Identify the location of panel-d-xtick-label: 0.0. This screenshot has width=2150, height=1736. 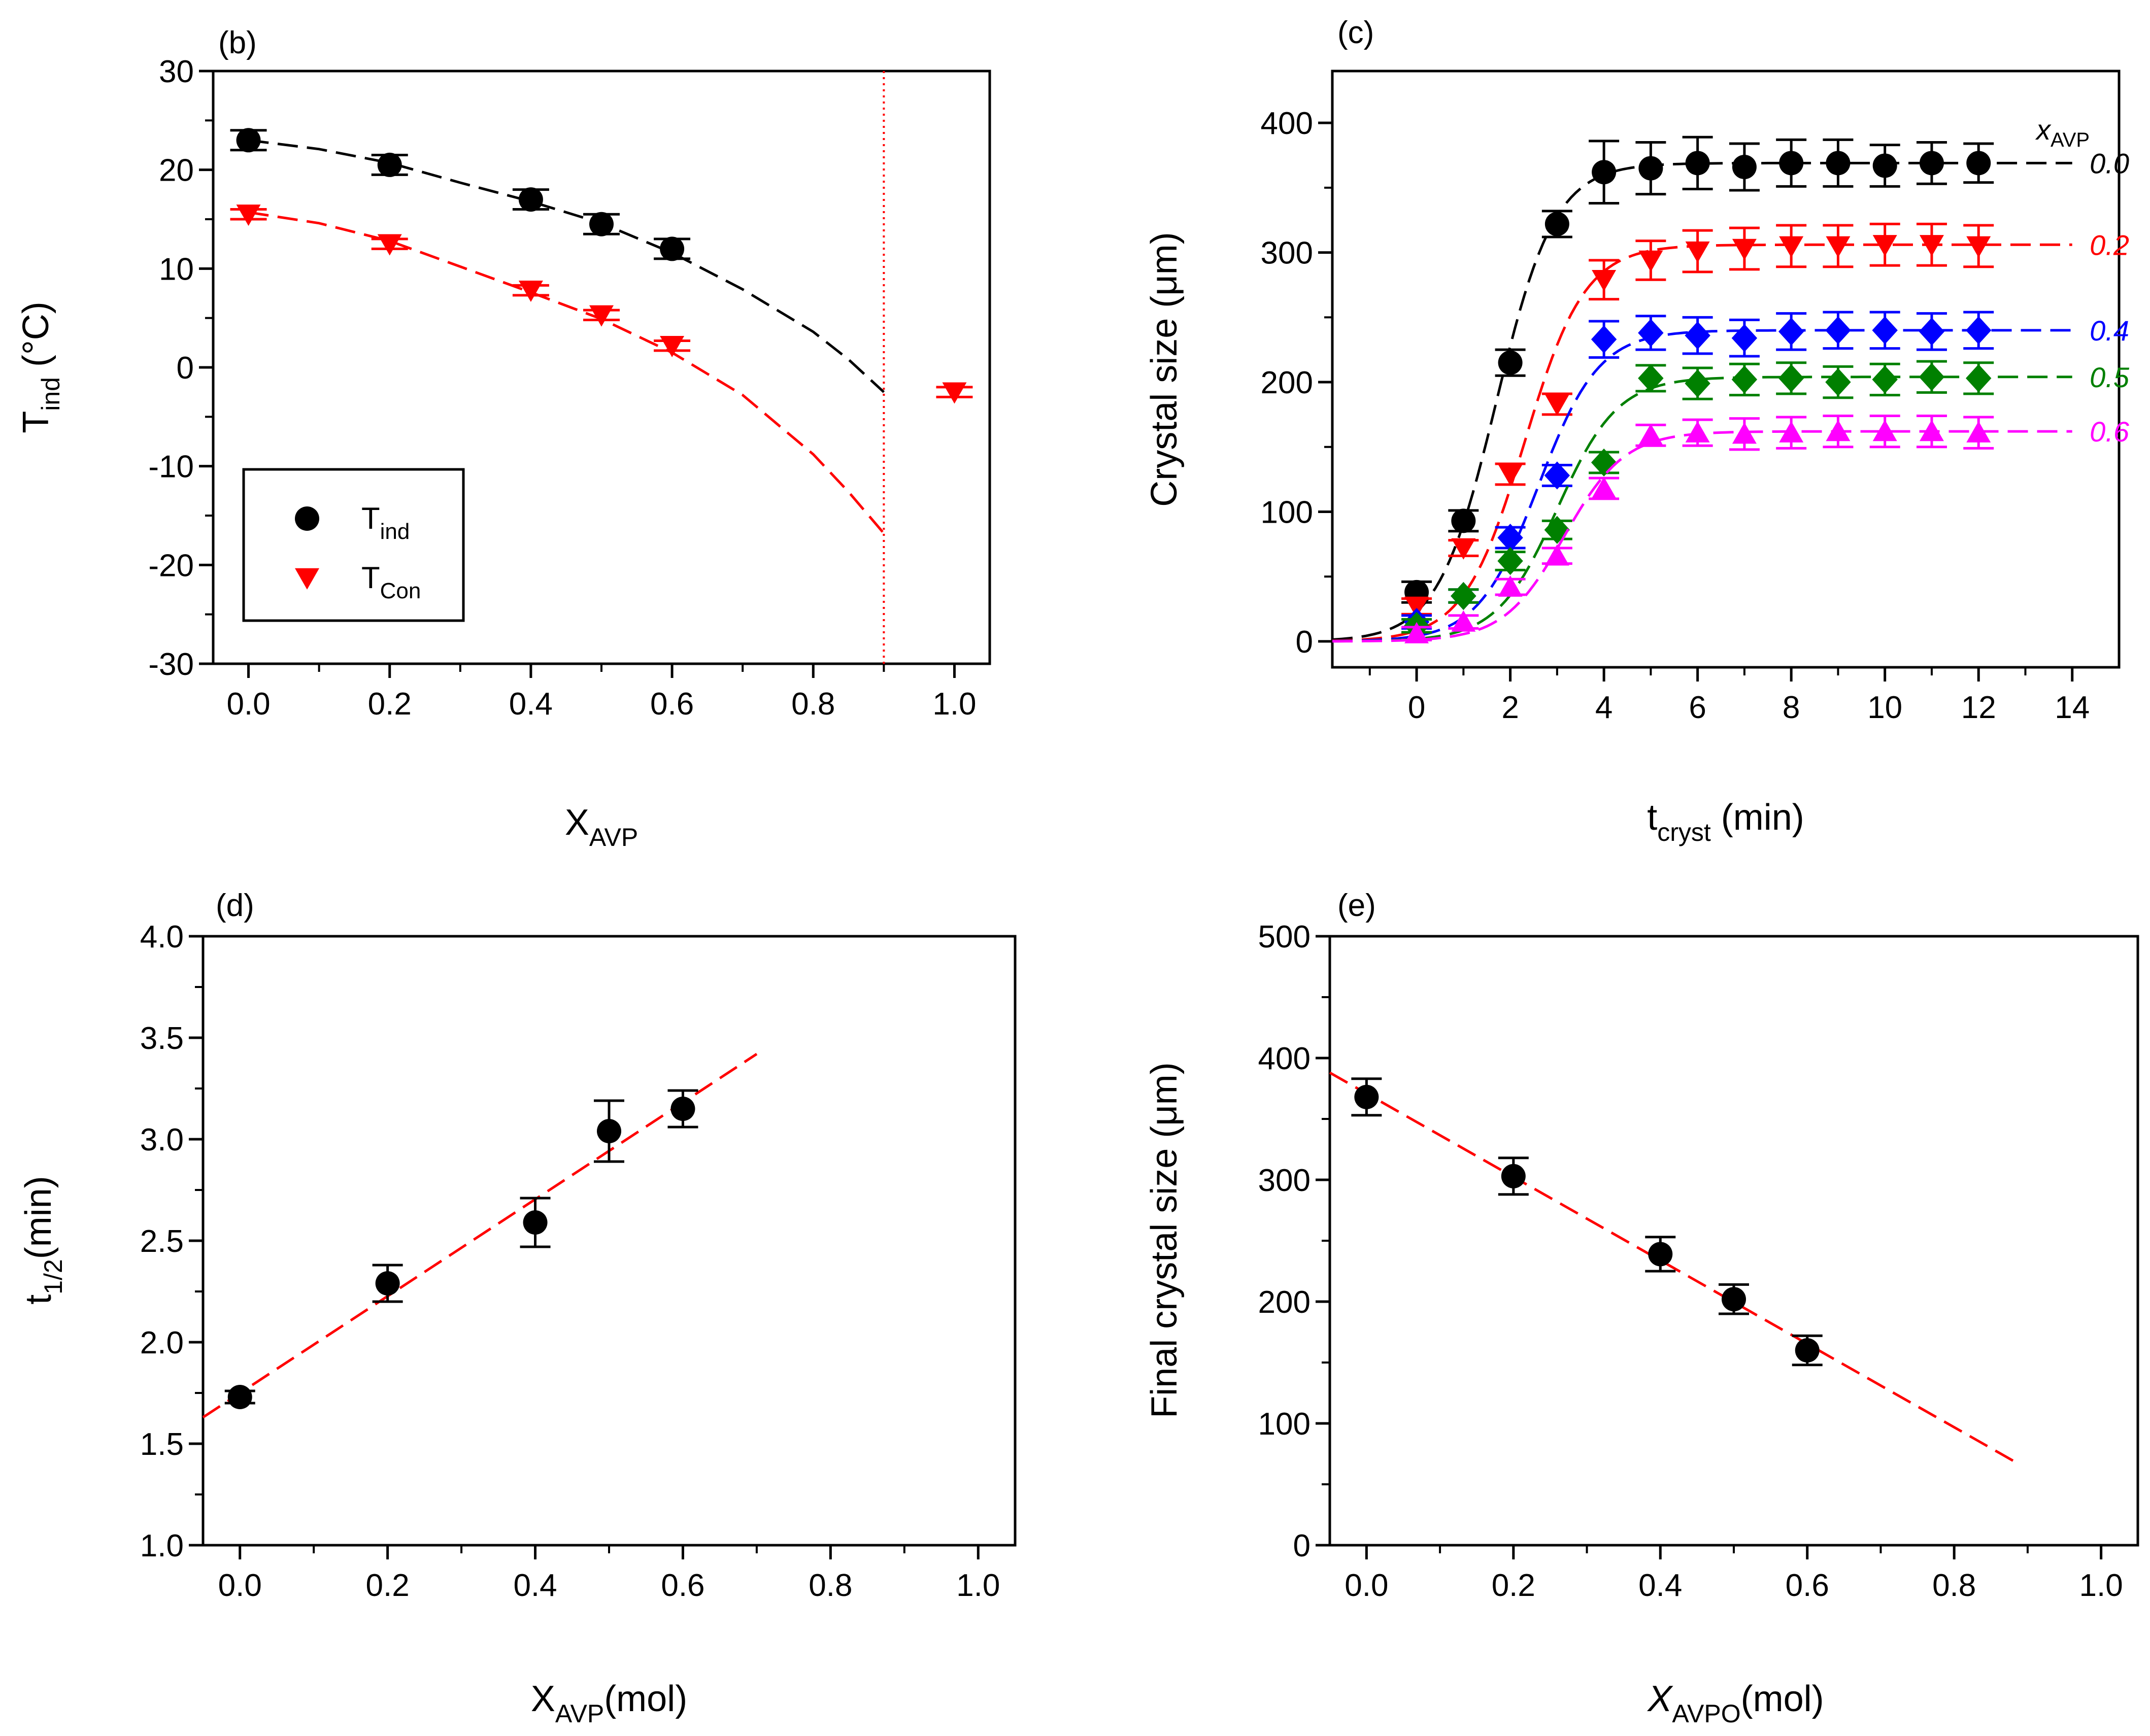
(240, 1585).